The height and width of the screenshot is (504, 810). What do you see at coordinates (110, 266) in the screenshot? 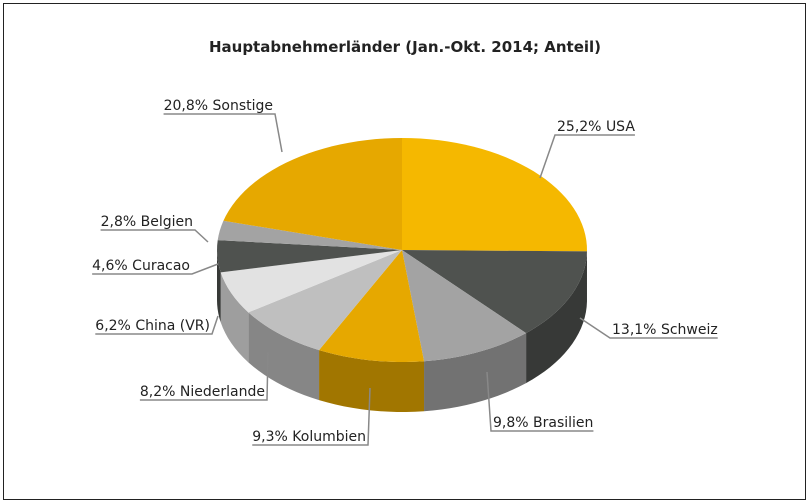
I see `slice-value-label: 4,6%` at bounding box center [110, 266].